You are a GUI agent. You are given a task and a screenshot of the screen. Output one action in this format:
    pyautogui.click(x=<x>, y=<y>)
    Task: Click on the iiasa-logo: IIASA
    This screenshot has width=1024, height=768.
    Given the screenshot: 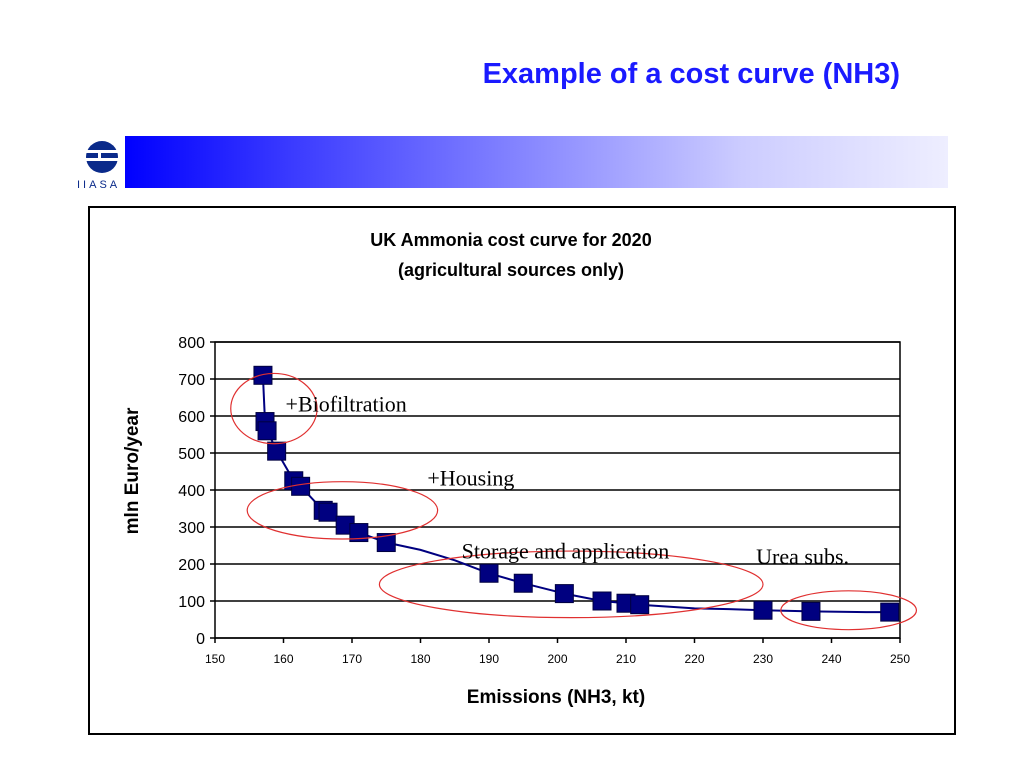 What is the action you would take?
    pyautogui.click(x=98, y=164)
    